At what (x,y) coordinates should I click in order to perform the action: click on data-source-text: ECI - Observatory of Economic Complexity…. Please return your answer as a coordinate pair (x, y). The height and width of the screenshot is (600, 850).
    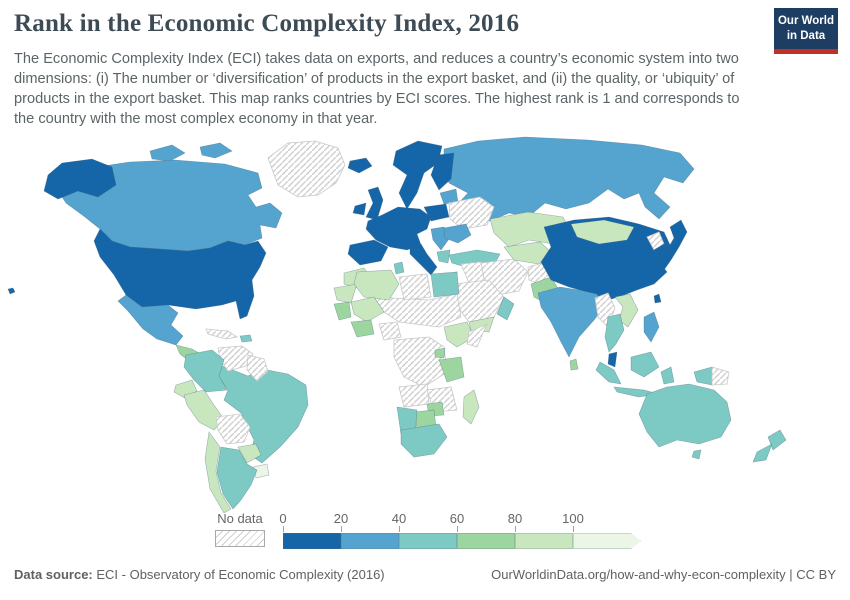
    Looking at the image, I should click on (238, 574).